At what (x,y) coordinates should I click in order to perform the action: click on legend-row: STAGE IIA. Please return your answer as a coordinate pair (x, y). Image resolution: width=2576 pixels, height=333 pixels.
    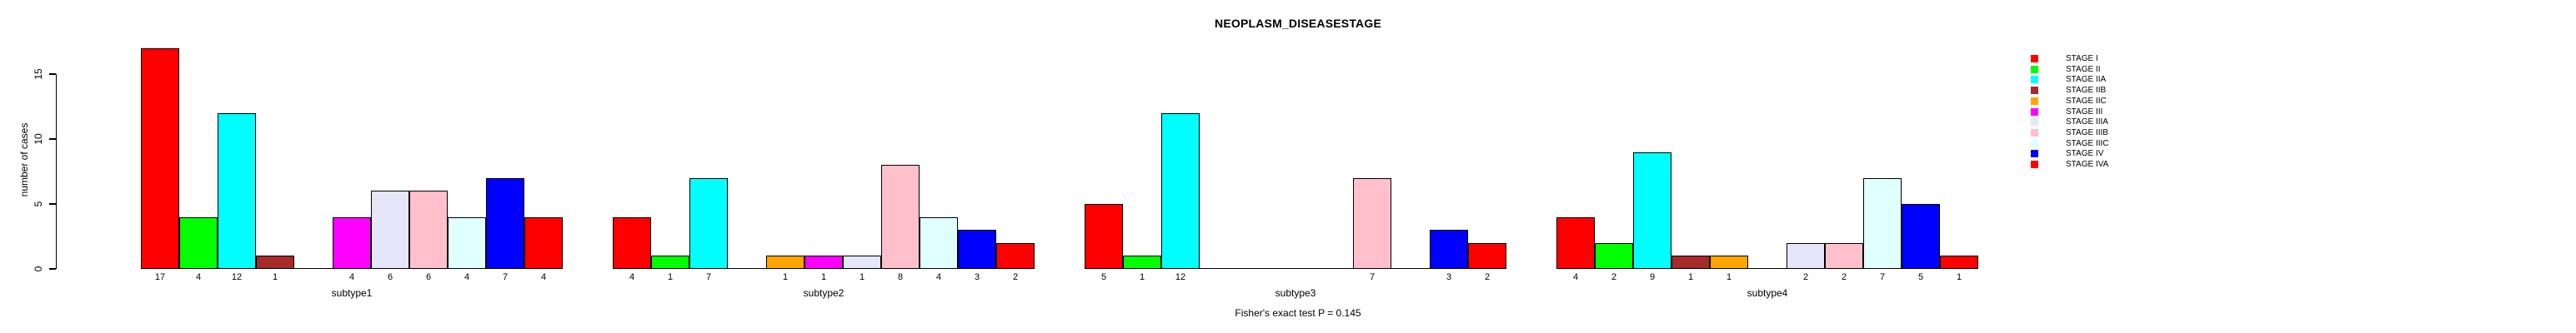
    Looking at the image, I should click on (2085, 79).